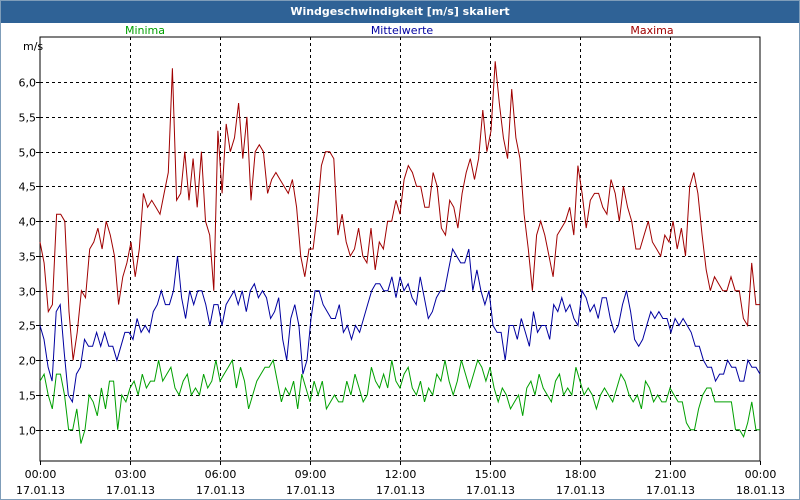  Describe the element at coordinates (28, 222) in the screenshot. I see `y-tick-label: 4,0` at that location.